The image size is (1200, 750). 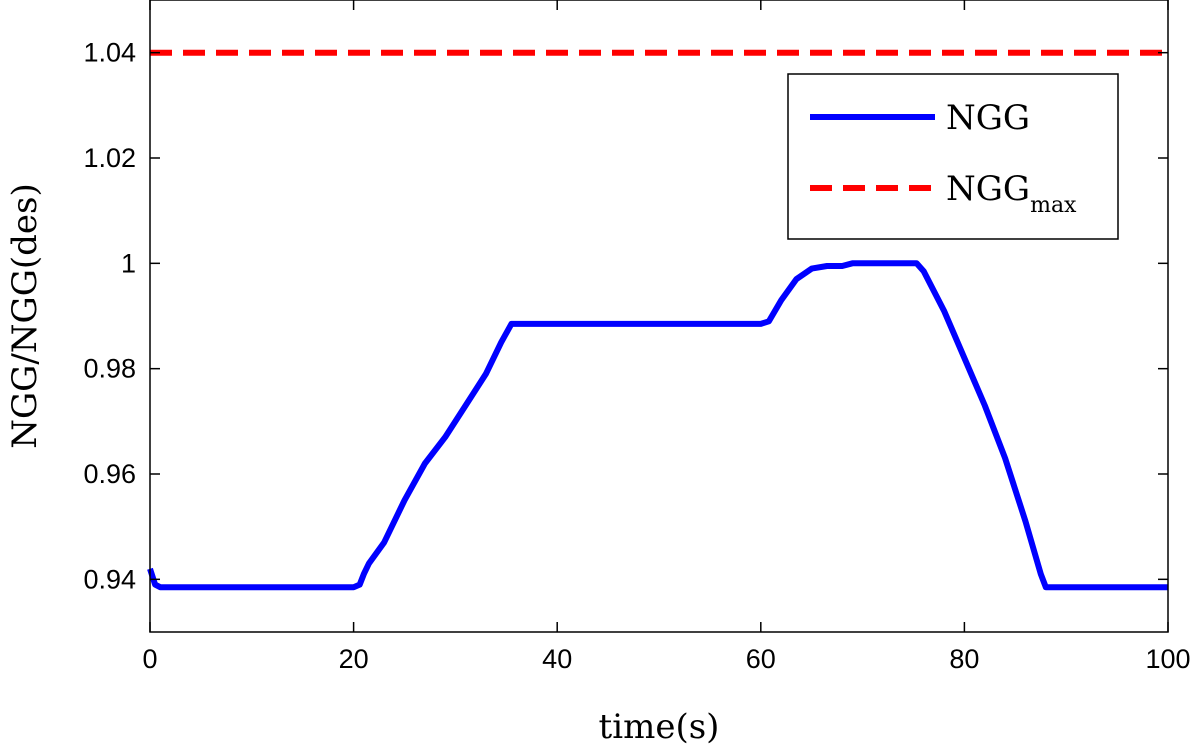 I want to click on y-tick-label: 0.94, so click(x=109, y=579).